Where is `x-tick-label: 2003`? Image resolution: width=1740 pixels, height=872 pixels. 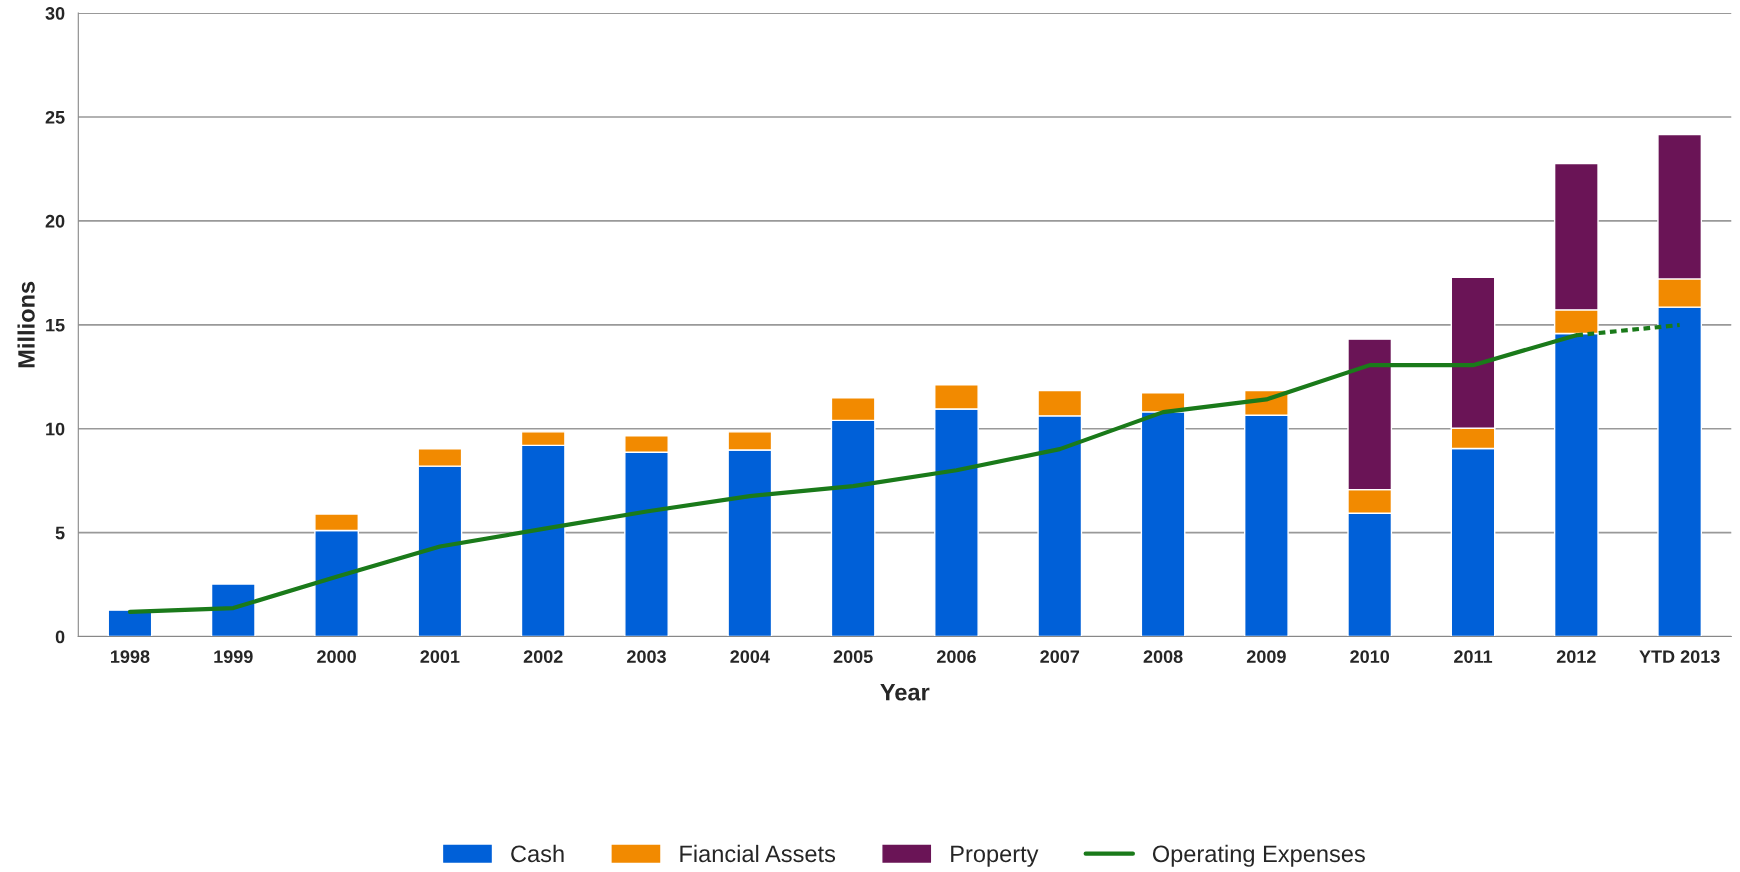 x-tick-label: 2003 is located at coordinates (646, 657).